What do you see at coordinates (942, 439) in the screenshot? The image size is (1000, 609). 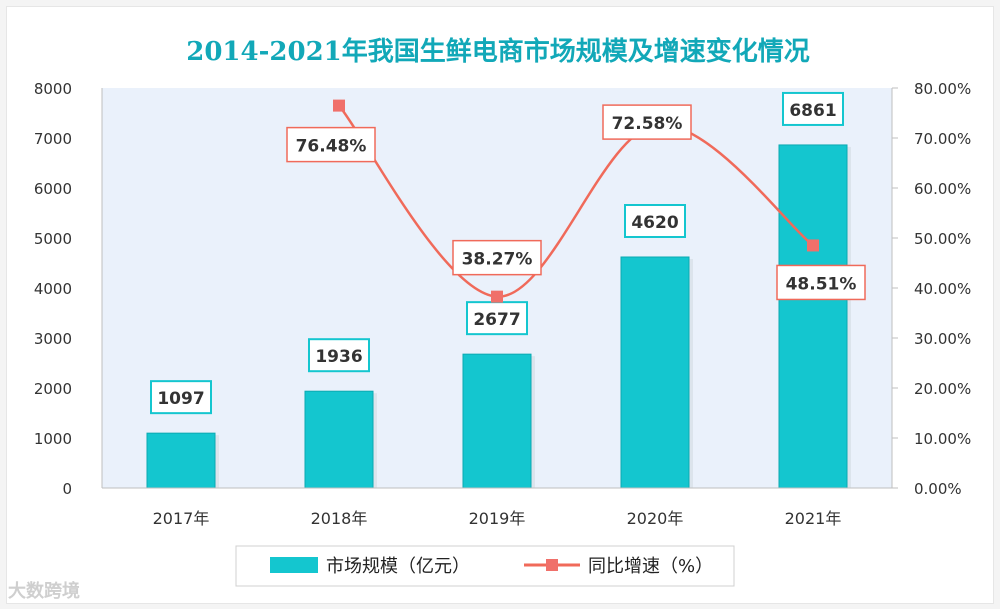 I see `right-axis-tick: 10.00%` at bounding box center [942, 439].